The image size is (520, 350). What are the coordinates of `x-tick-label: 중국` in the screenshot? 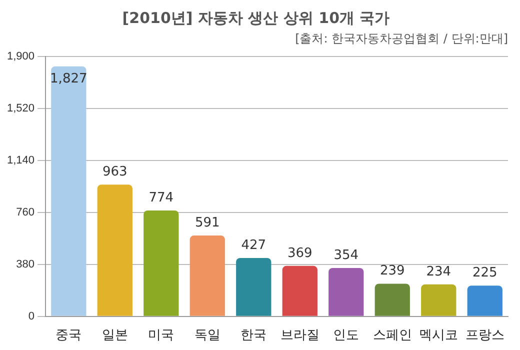 It's located at (69, 334).